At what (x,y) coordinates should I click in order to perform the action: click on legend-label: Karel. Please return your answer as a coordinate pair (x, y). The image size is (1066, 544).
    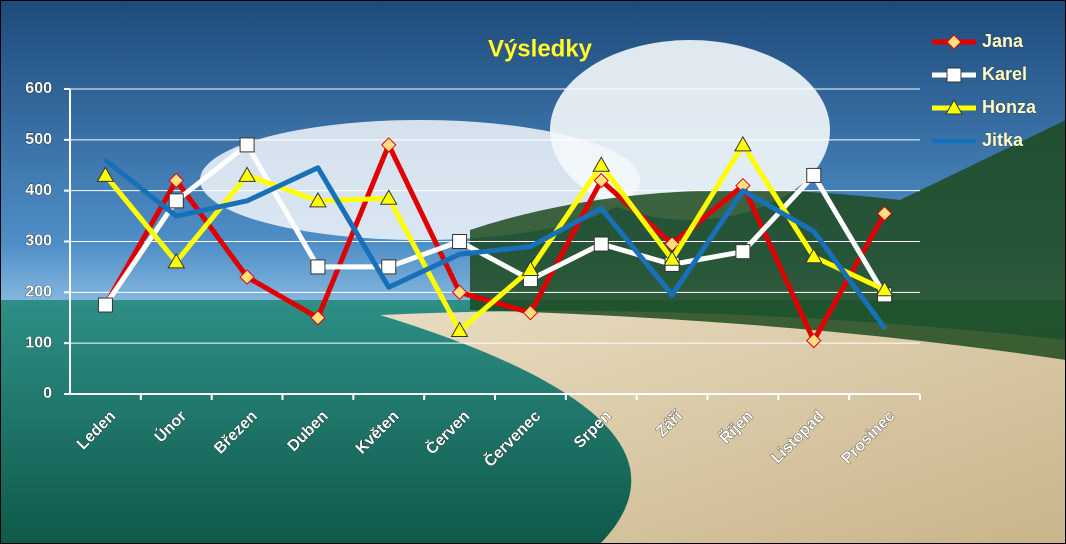
    Looking at the image, I should click on (1004, 74).